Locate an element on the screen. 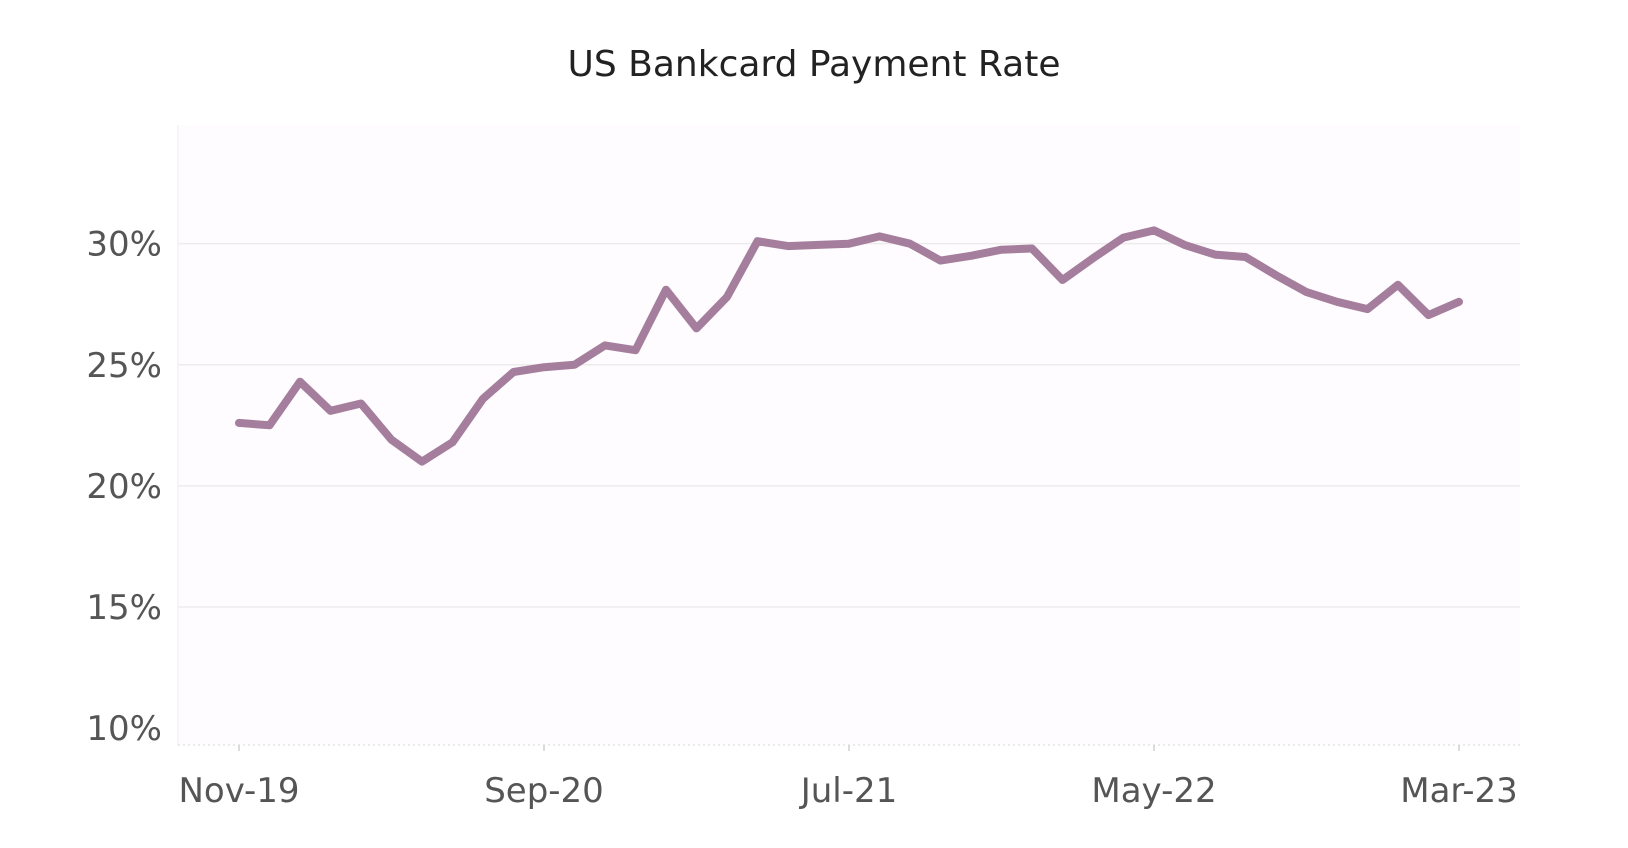 The image size is (1628, 848). x-tick-label: Nov-19 is located at coordinates (239, 791).